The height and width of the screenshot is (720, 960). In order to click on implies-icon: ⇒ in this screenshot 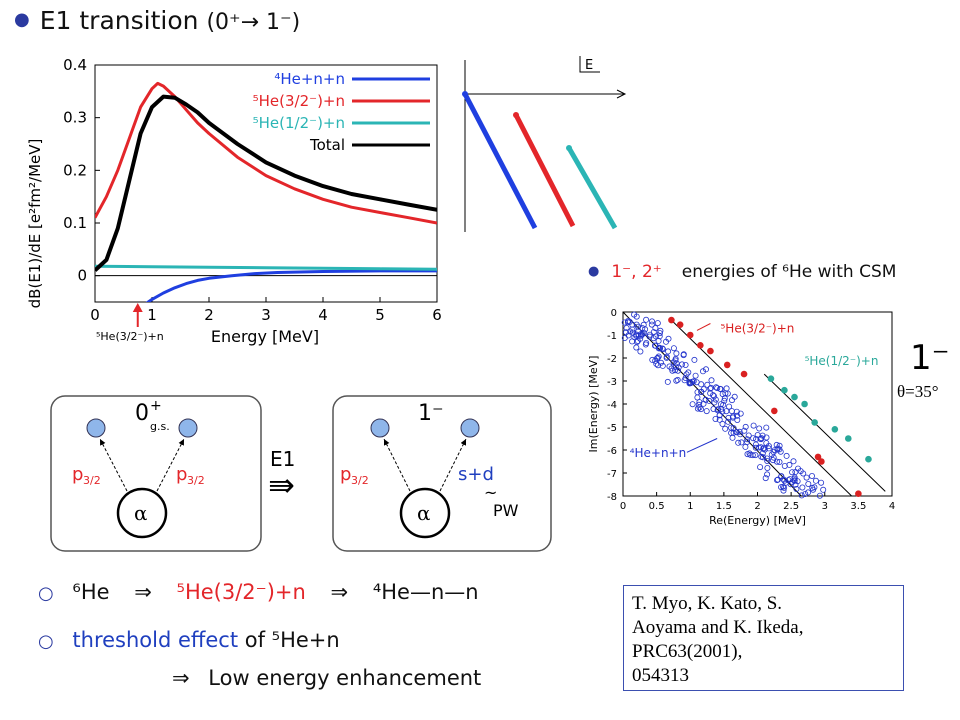, I will do `click(181, 678)`.